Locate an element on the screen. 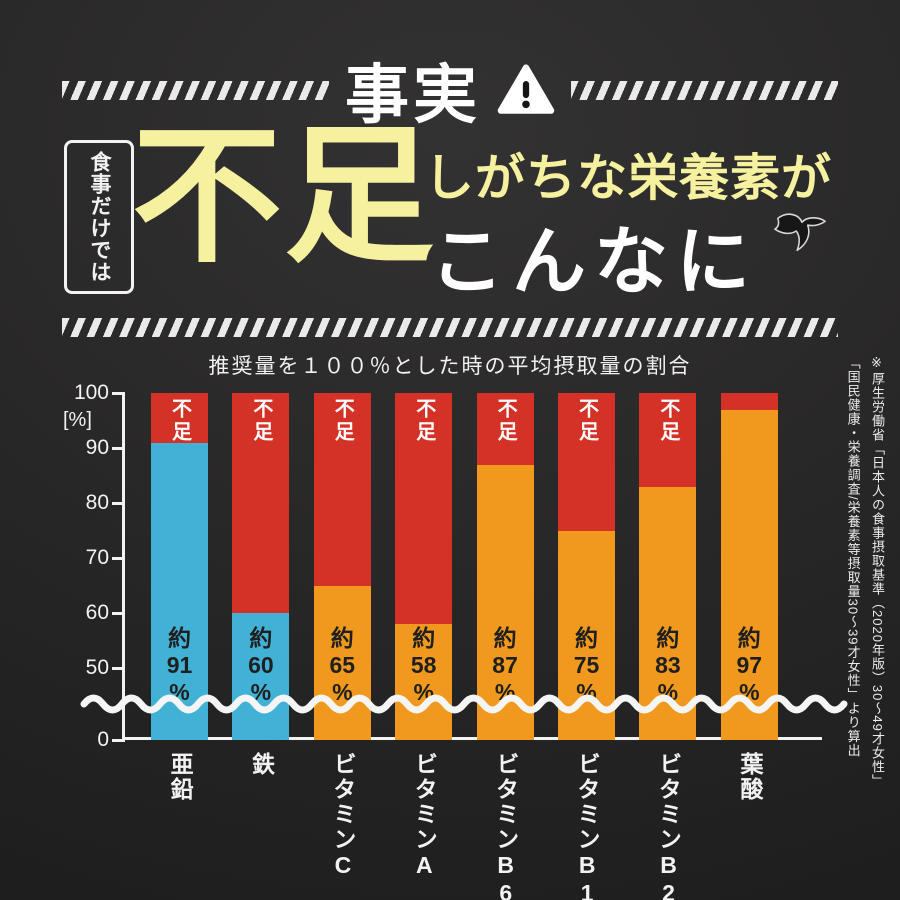 This screenshot has height=900, width=900. bar-value-part: 97 is located at coordinates (749, 665).